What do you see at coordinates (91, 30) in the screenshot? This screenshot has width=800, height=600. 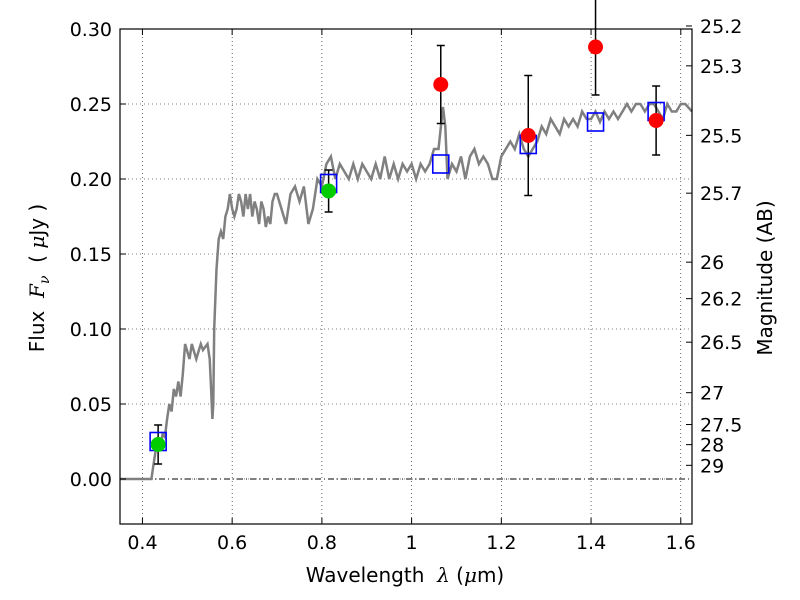 I see `y-tick-label: 0.30` at bounding box center [91, 30].